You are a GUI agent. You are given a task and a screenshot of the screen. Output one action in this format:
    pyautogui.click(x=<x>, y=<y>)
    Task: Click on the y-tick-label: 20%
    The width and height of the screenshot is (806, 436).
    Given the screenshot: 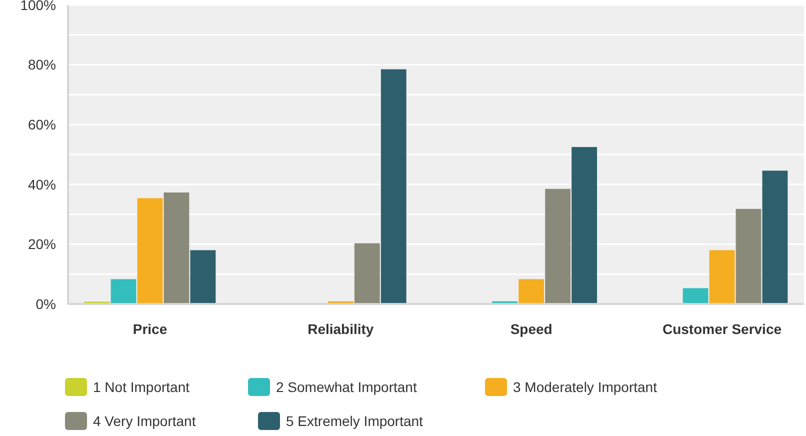 What is the action you would take?
    pyautogui.click(x=42, y=244)
    